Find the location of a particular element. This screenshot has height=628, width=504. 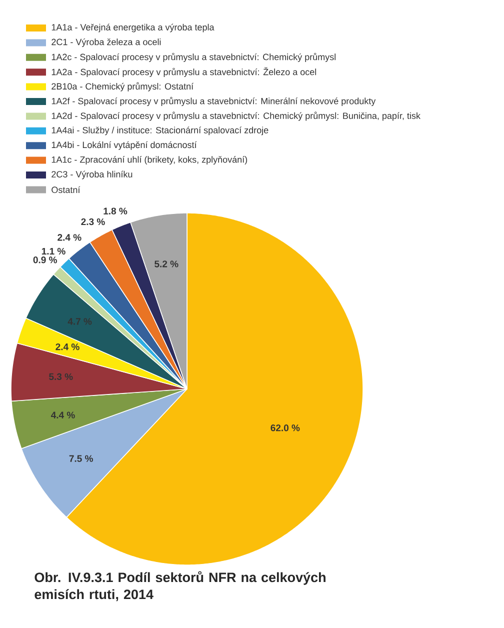

legend-label: 2C1 - Výroba železa a oceli is located at coordinates (106, 42).